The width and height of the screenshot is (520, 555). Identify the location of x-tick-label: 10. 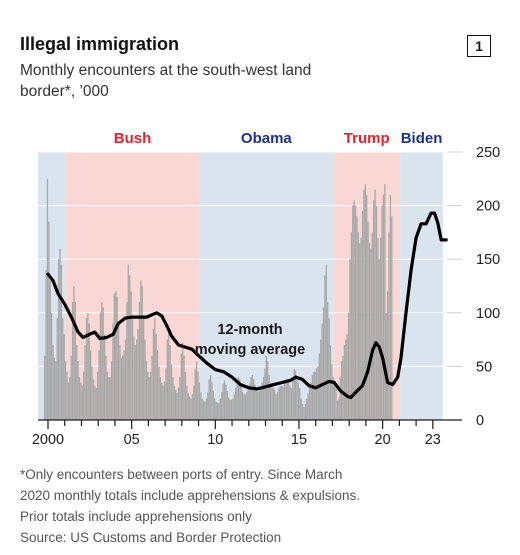
(215, 440).